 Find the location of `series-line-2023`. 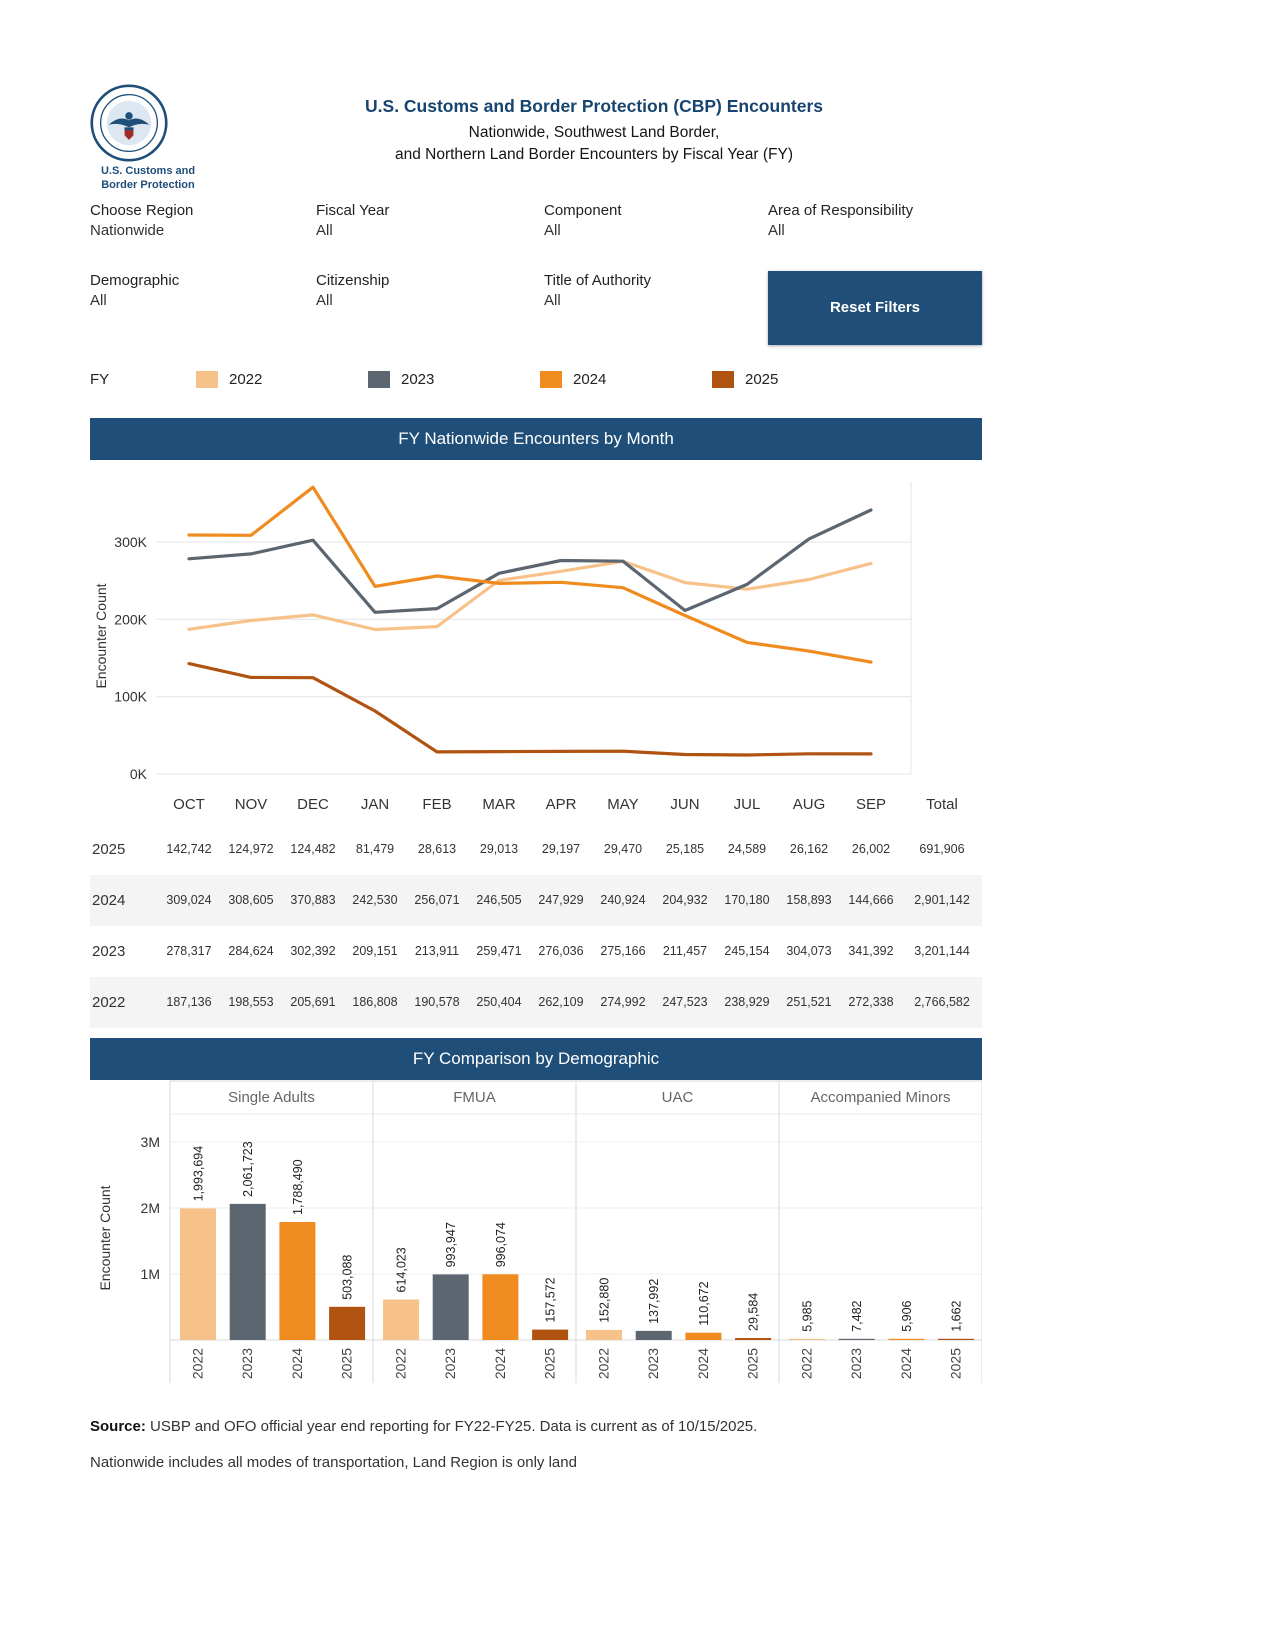

series-line-2023 is located at coordinates (530, 560).